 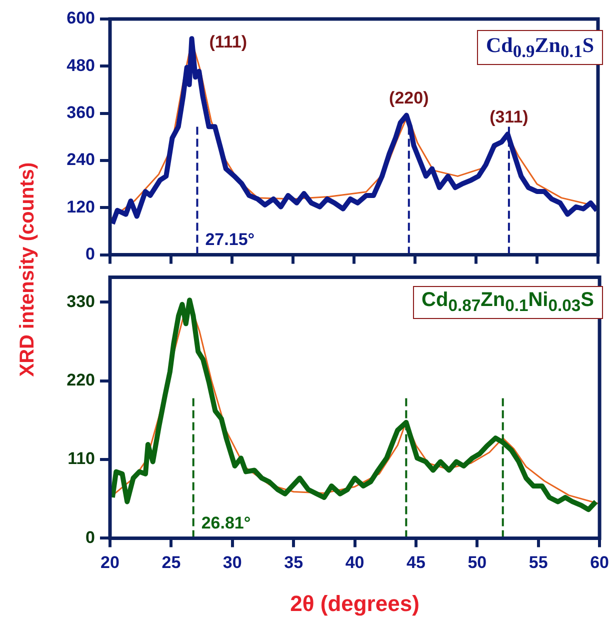 I want to click on x-tick-label: 20, so click(x=110, y=562).